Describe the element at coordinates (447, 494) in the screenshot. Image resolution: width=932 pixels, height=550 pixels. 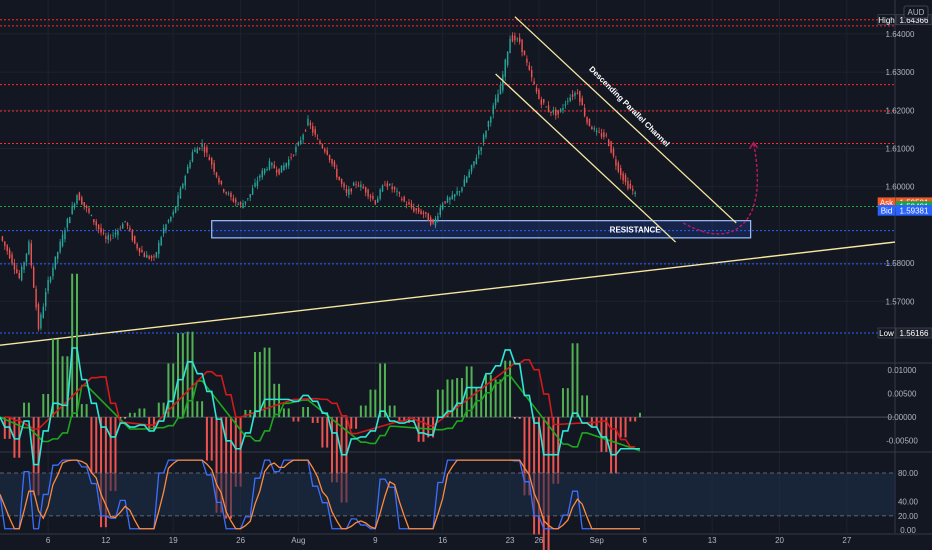
I see `stoch-band` at that location.